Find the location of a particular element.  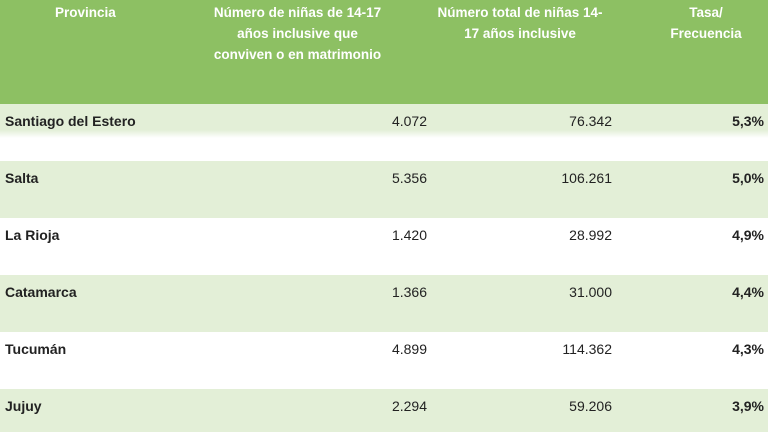

cell-total: 59.206 is located at coordinates (590, 406).